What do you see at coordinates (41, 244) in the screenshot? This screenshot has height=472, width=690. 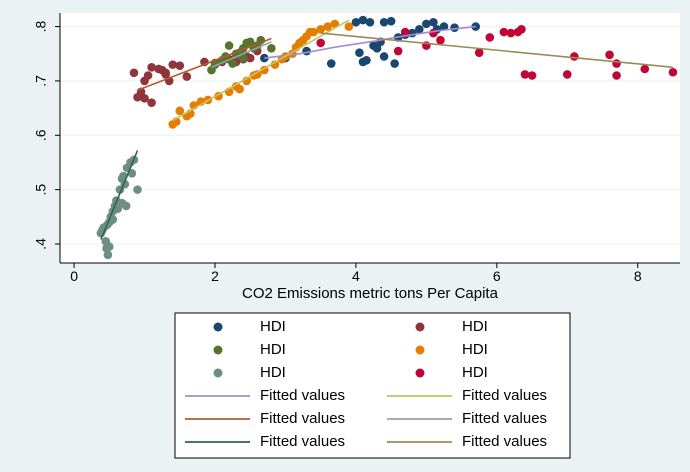 I see `y-tick-label: .4` at bounding box center [41, 244].